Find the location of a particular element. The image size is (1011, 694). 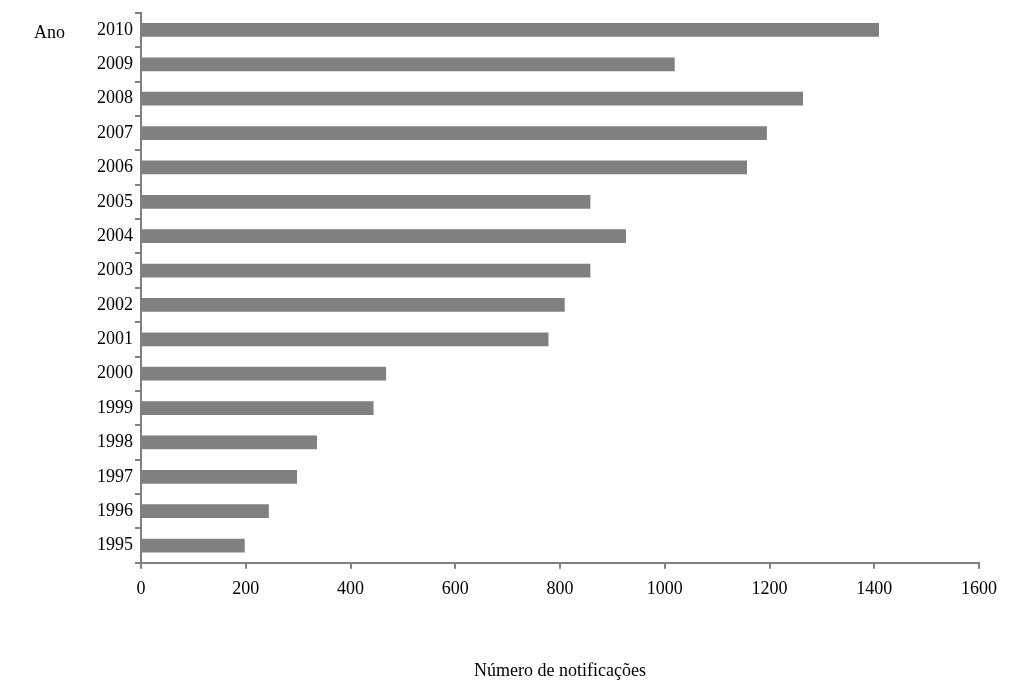

y-tick-label: 1999 is located at coordinates (115, 406).